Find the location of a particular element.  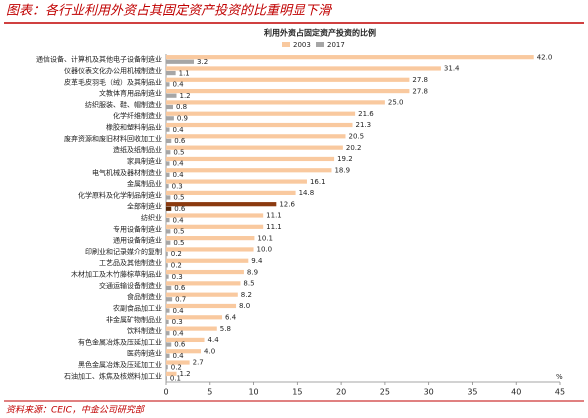

value-label: 2.7 is located at coordinates (198, 363).